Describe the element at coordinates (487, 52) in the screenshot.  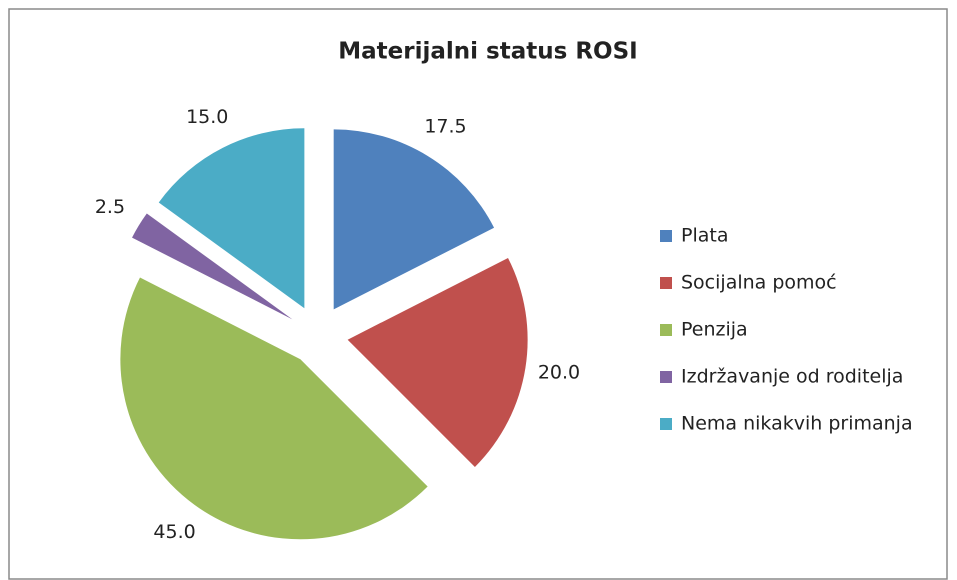
I see `chart-title: Materijalni status ROSI` at that location.